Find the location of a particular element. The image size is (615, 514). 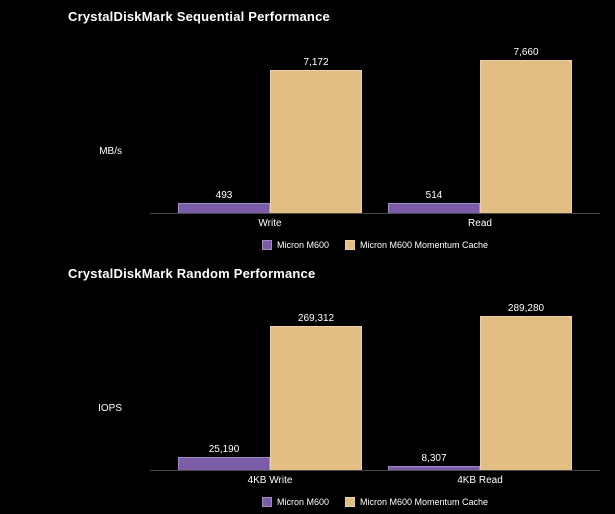

category-label: Write is located at coordinates (270, 223).